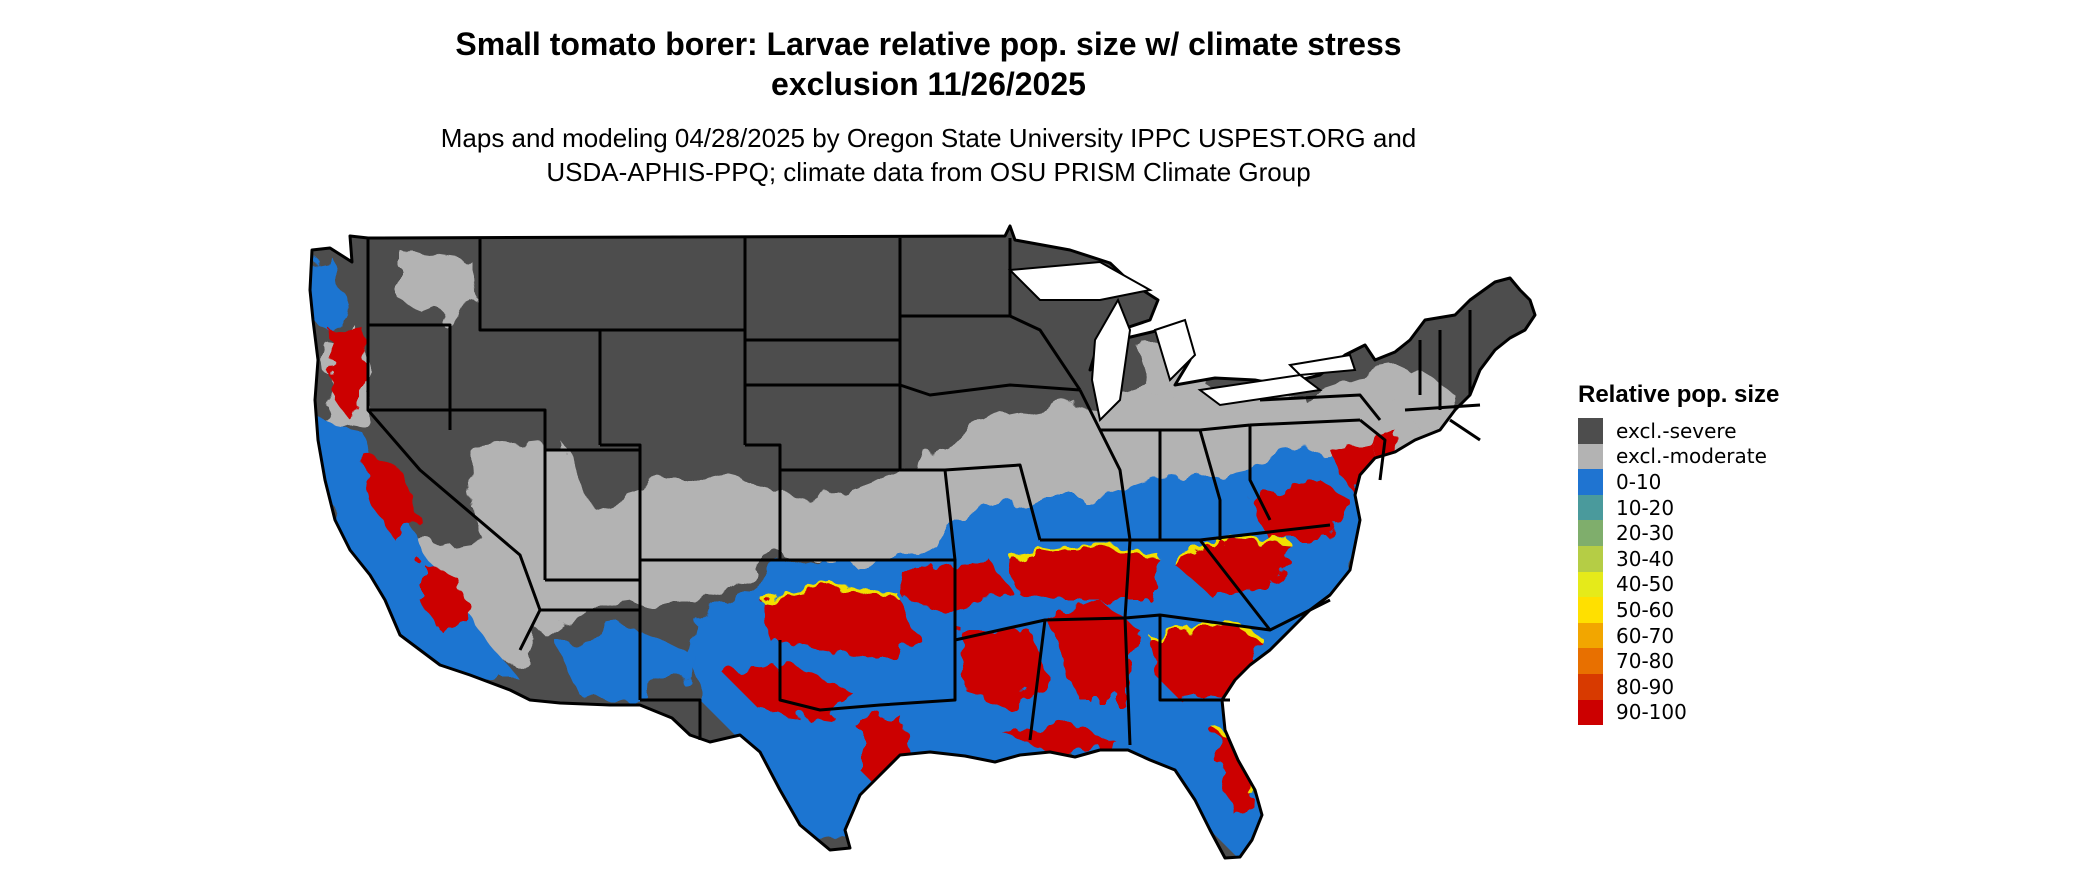  Describe the element at coordinates (928, 84) in the screenshot. I see `map-title-line-2: exclusion 11/26/2025` at that location.